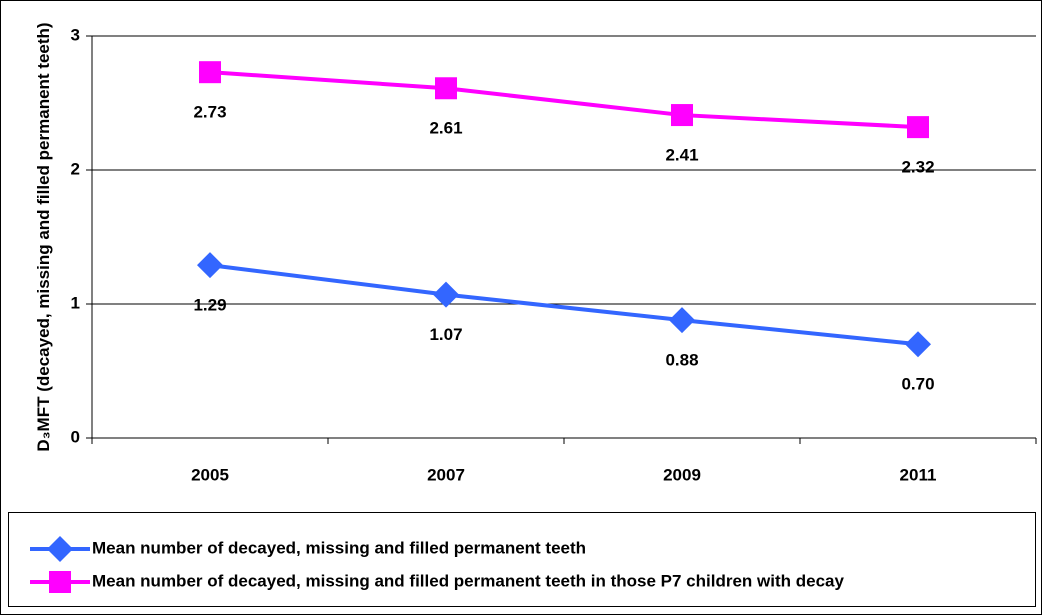  Describe the element at coordinates (918, 474) in the screenshot. I see `x-tick-label: 2011` at that location.